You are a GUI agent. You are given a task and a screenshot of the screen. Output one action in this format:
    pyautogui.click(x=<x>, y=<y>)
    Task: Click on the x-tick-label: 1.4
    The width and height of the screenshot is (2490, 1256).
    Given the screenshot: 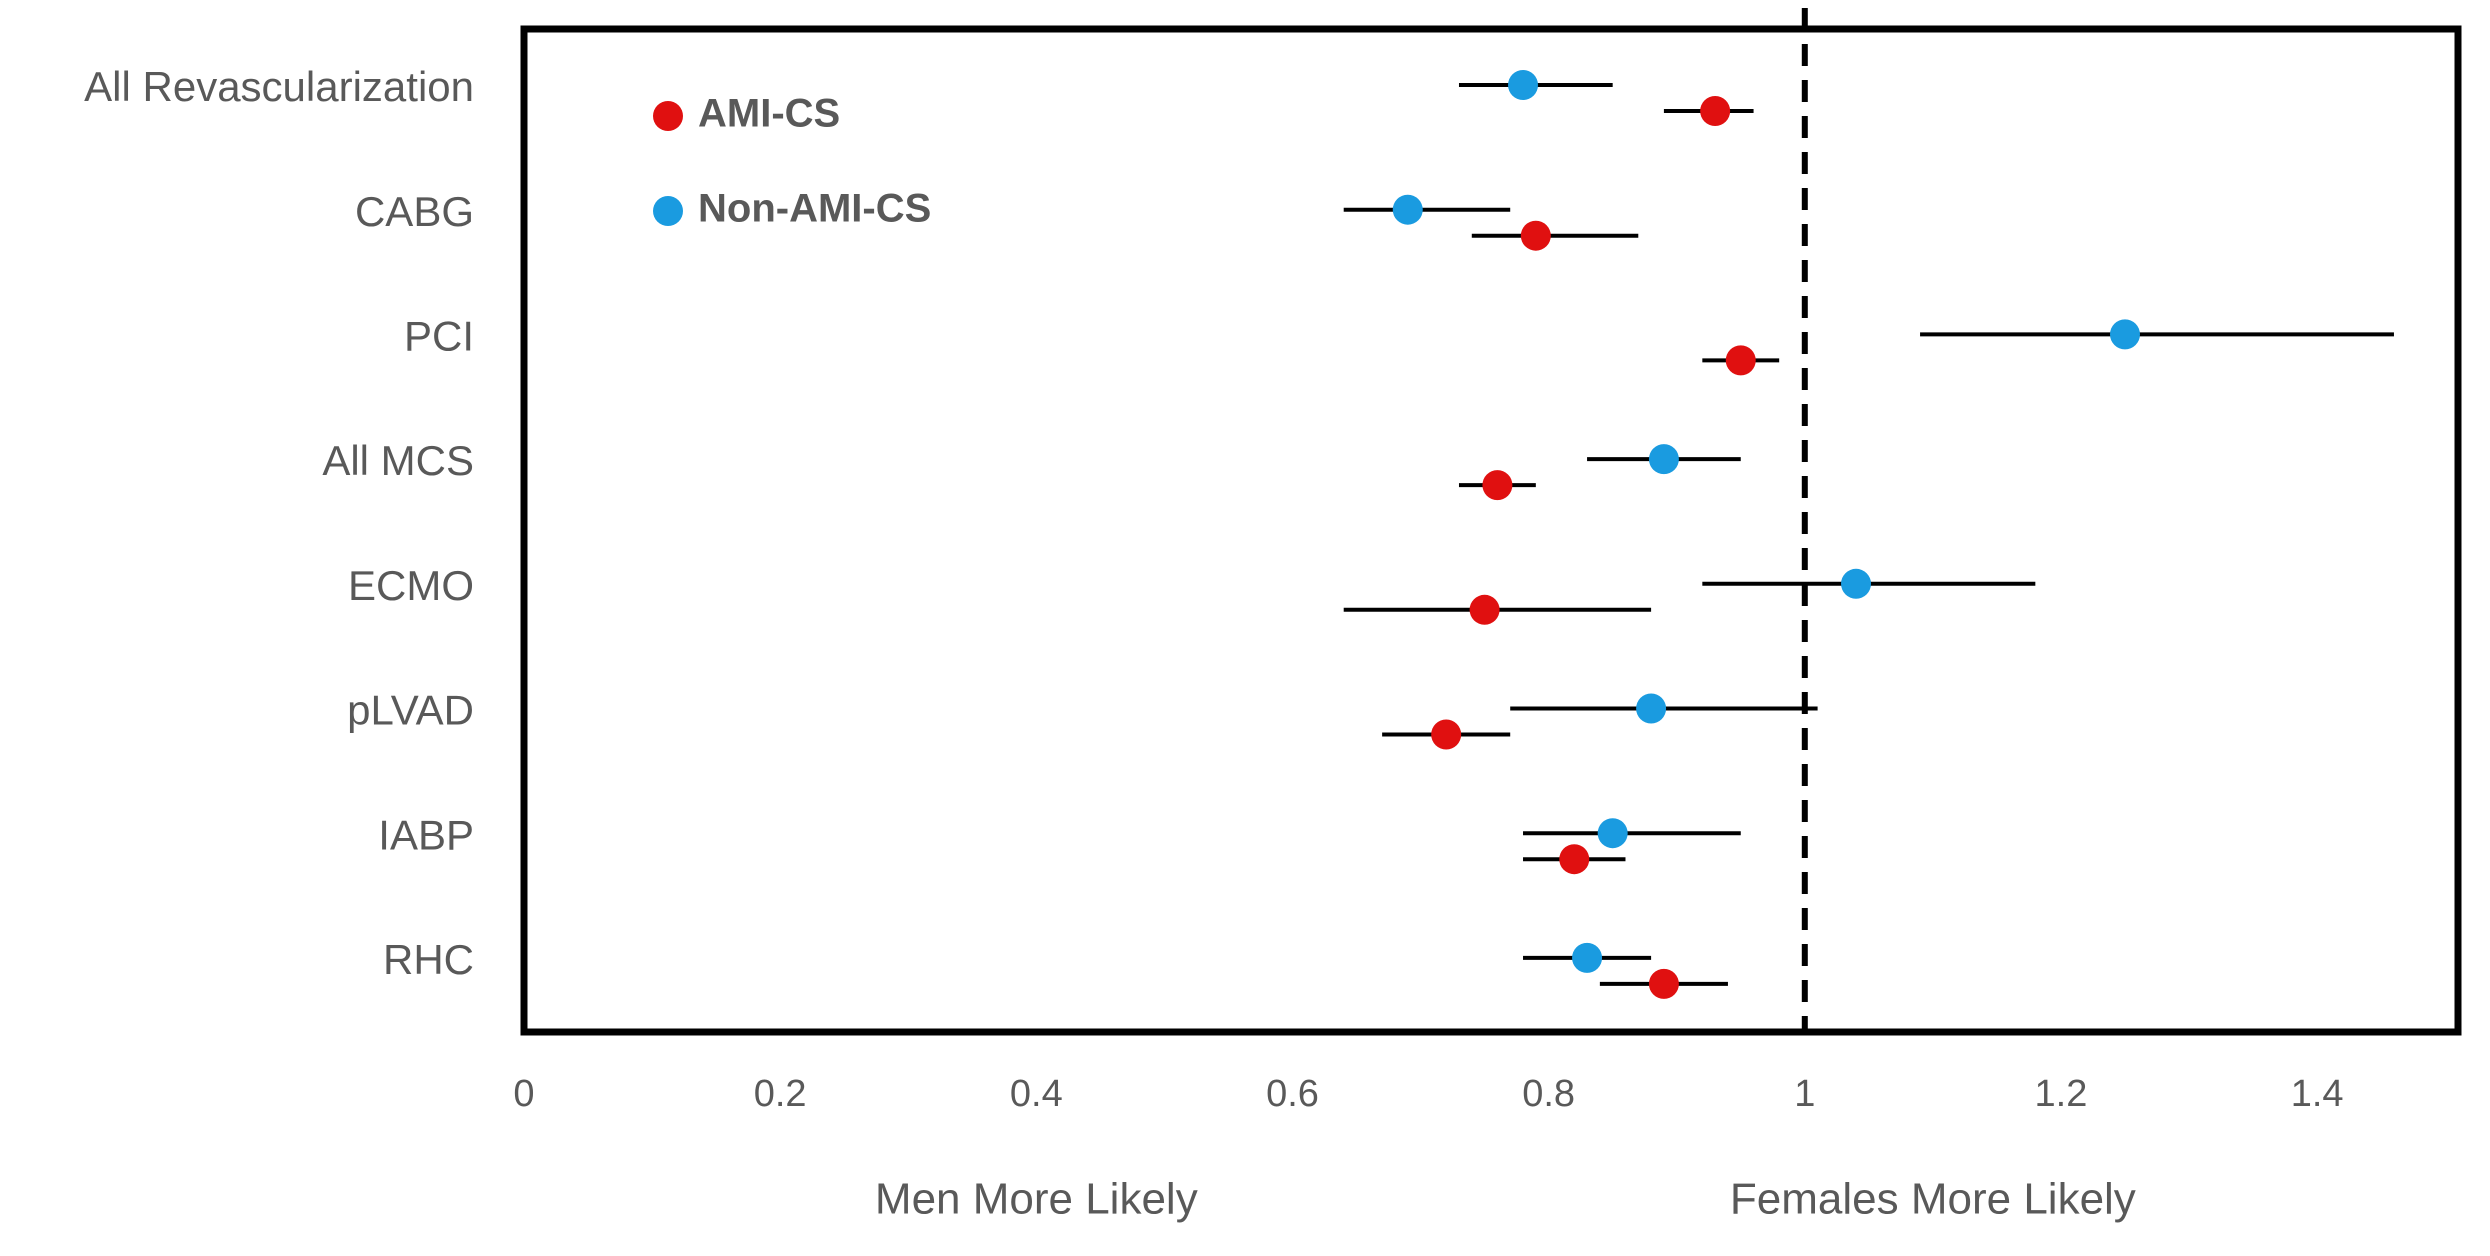 What is the action you would take?
    pyautogui.click(x=2317, y=1094)
    